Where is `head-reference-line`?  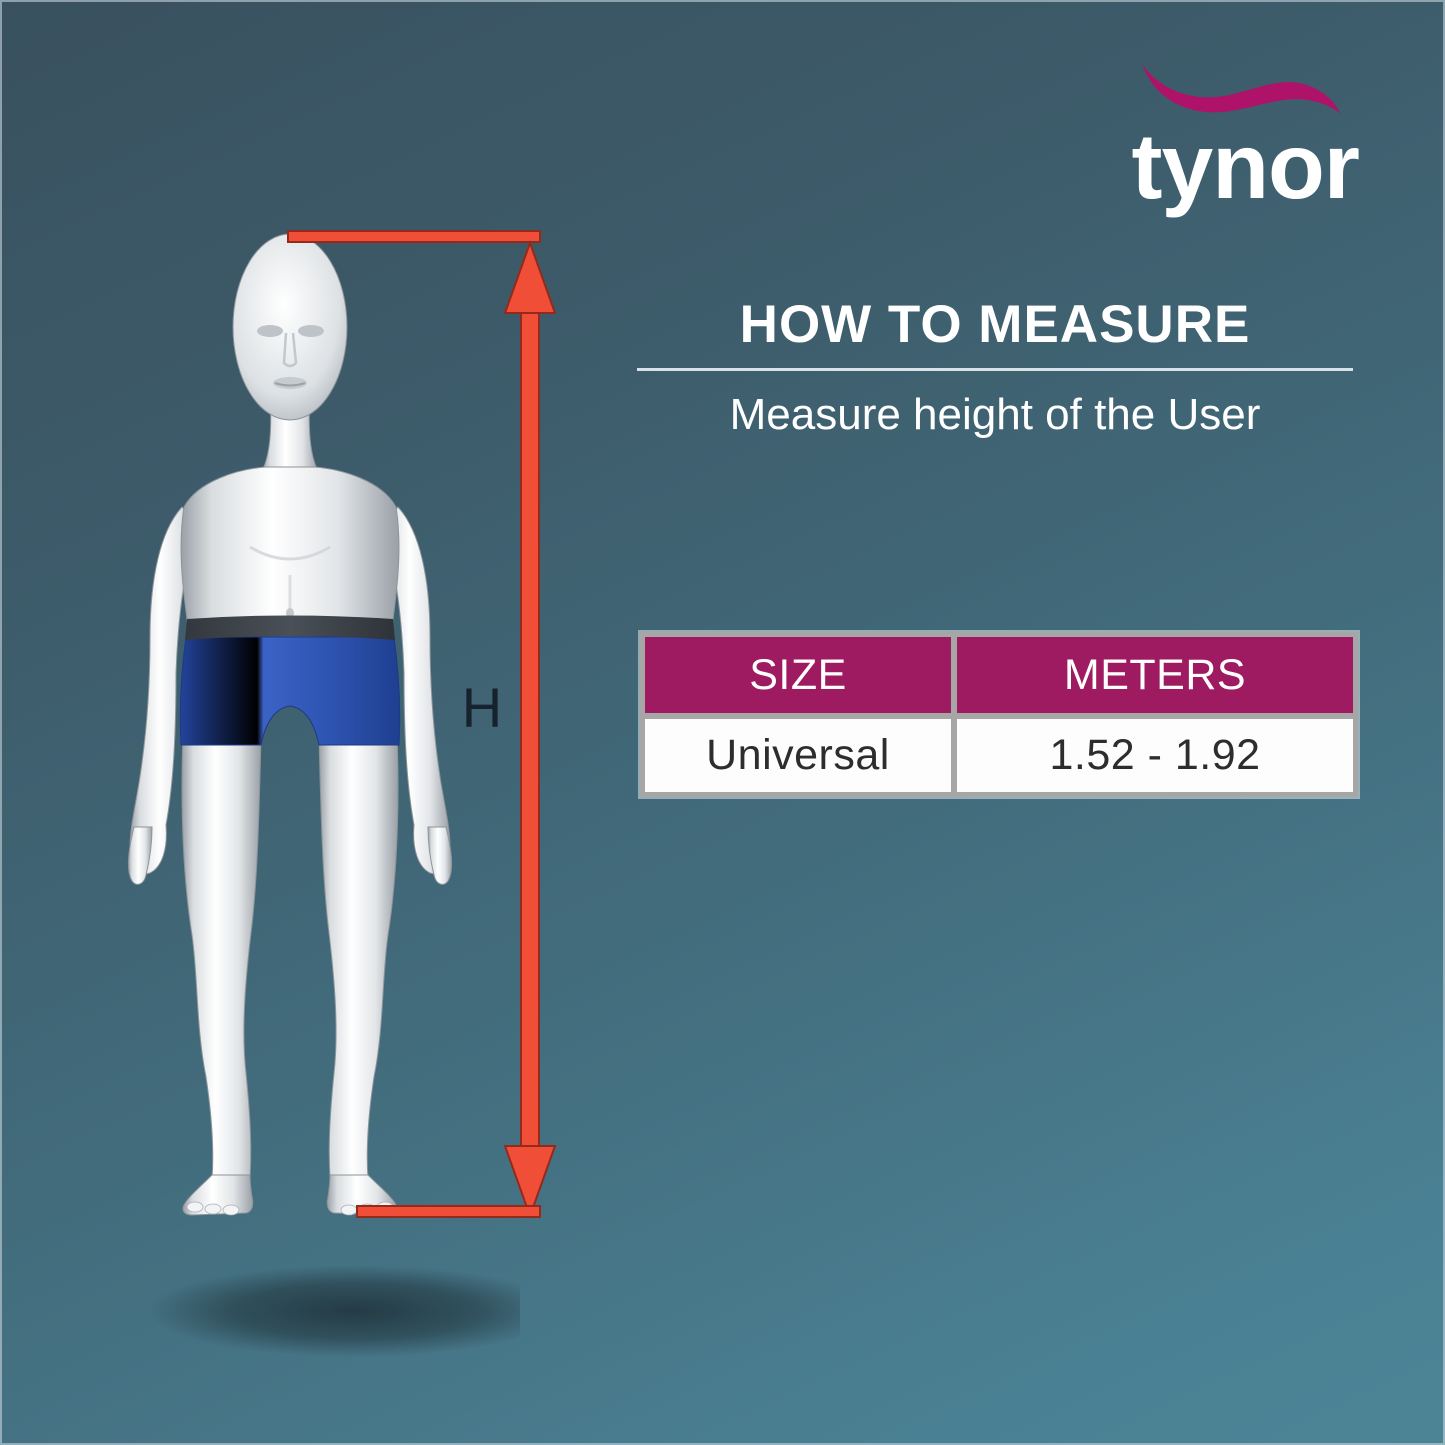
head-reference-line is located at coordinates (414, 236).